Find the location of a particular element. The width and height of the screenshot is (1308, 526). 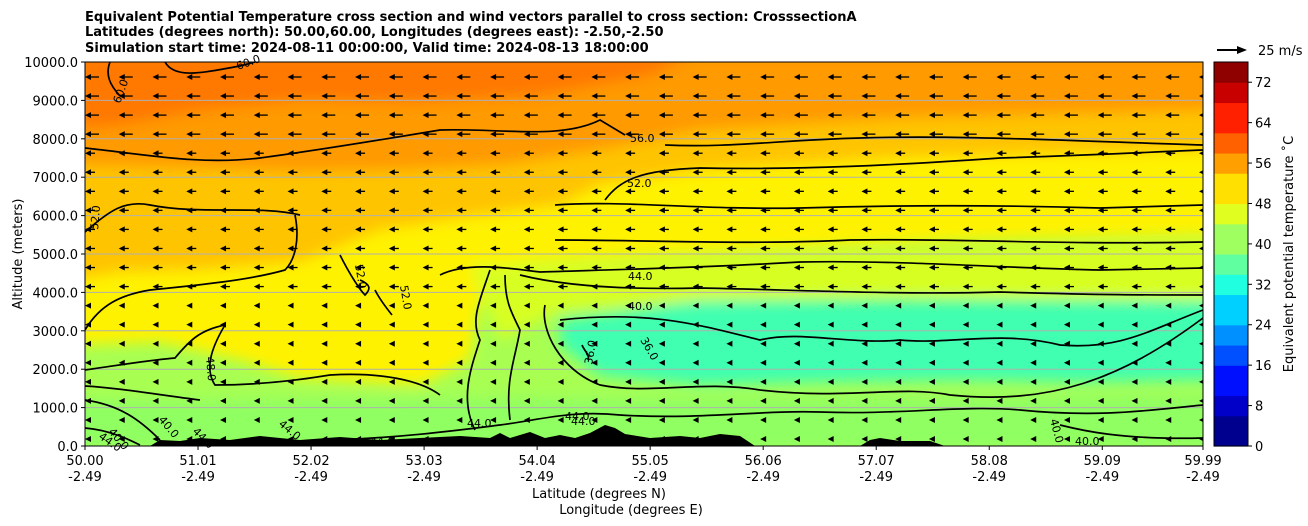

contour-label: 40.0 is located at coordinates (640, 306).